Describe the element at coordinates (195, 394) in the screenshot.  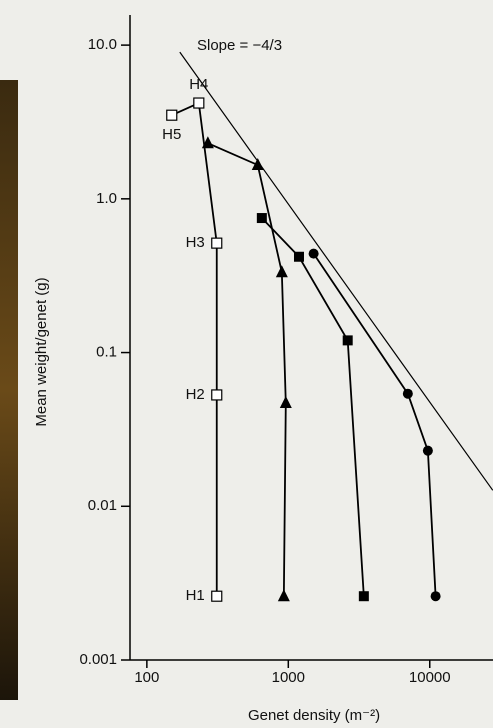
I see `point-label: H2` at that location.